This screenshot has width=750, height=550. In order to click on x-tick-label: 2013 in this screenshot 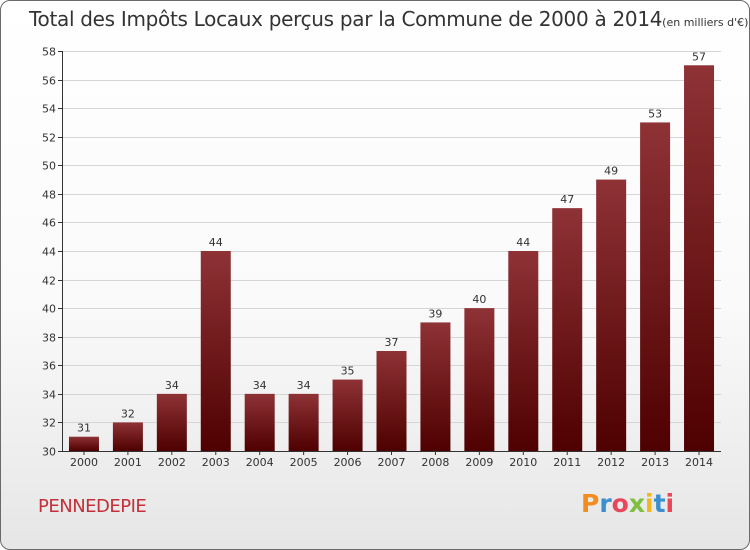, I will do `click(655, 462)`.